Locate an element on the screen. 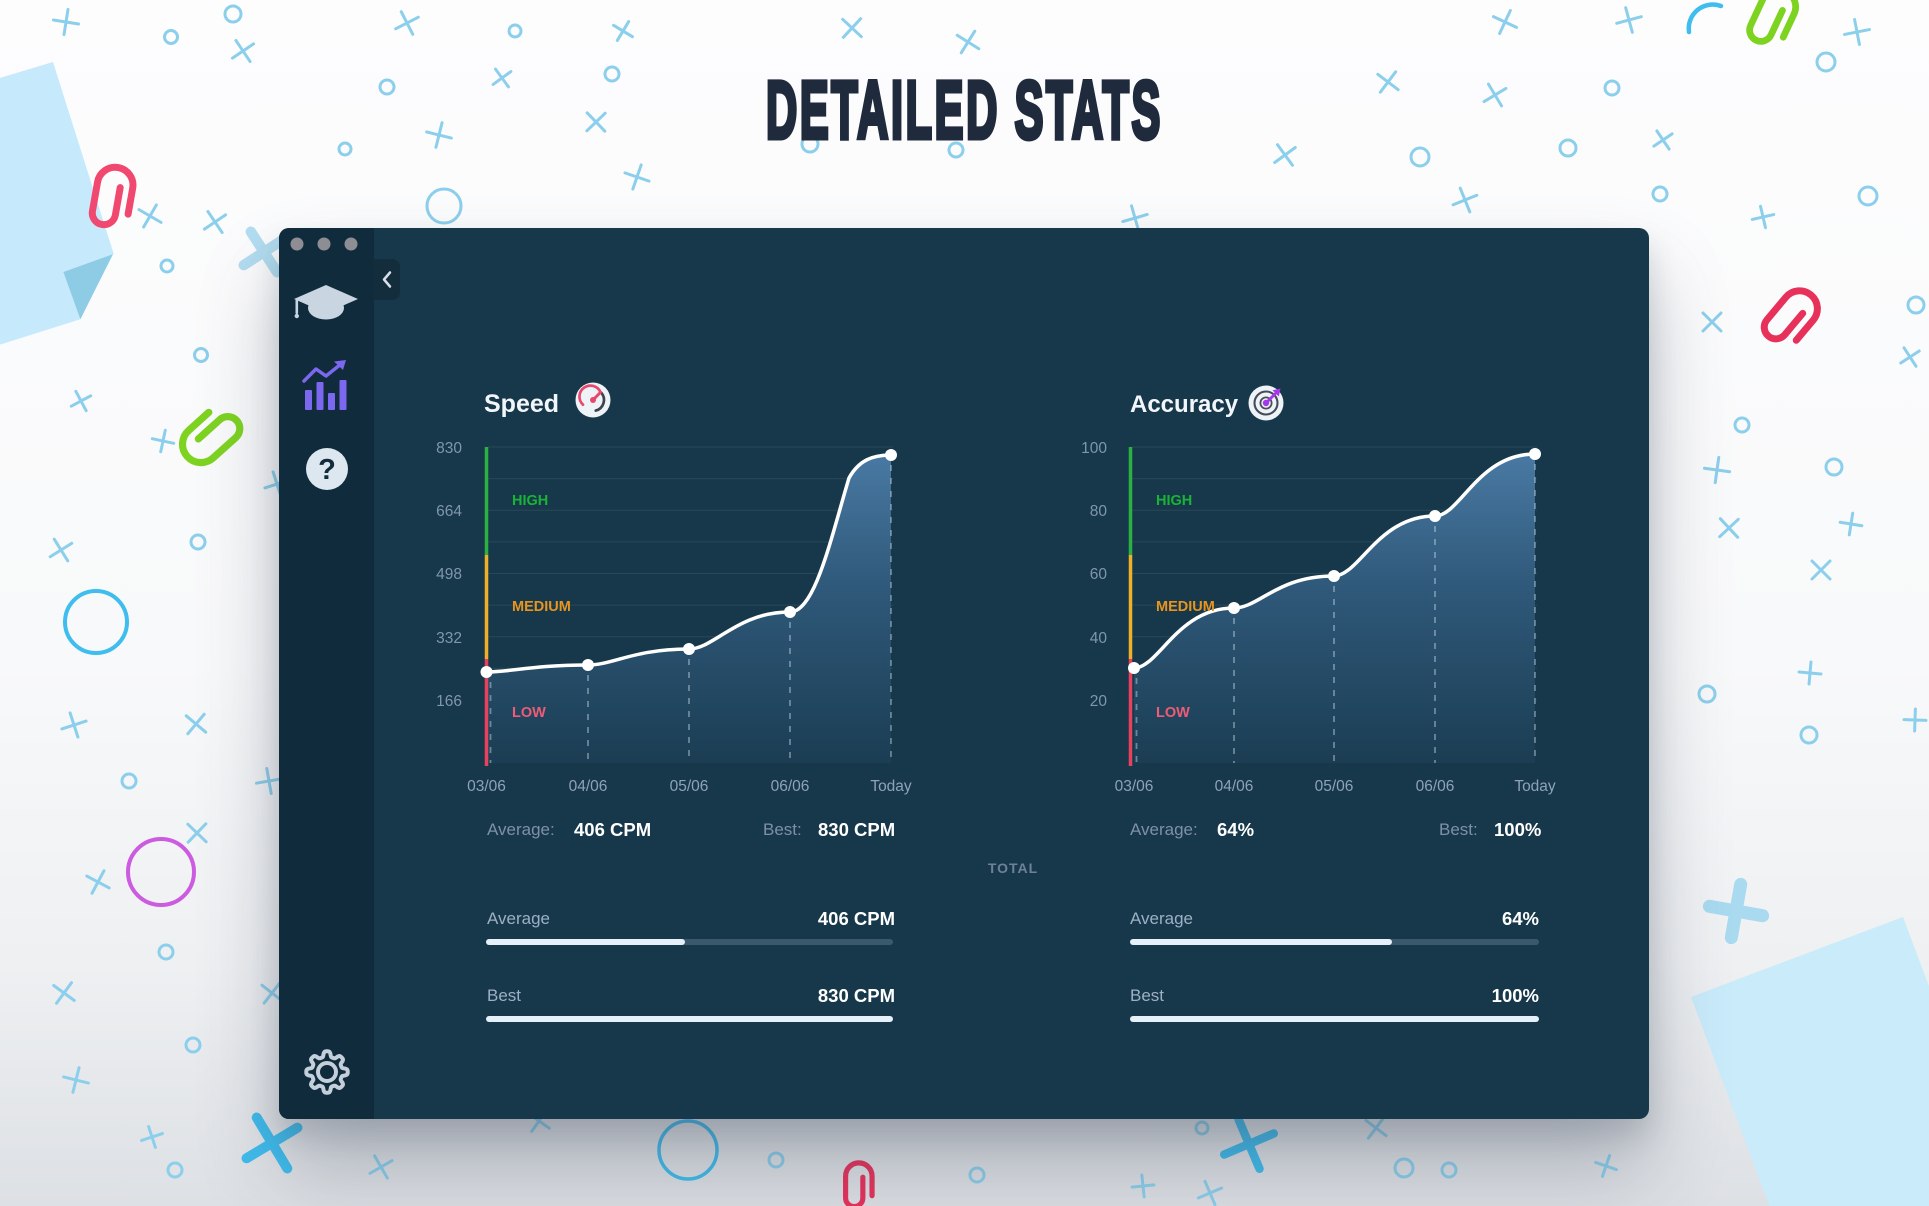 Image resolution: width=1929 pixels, height=1206 pixels. svg-text: Accuracy is located at coordinates (1184, 404).